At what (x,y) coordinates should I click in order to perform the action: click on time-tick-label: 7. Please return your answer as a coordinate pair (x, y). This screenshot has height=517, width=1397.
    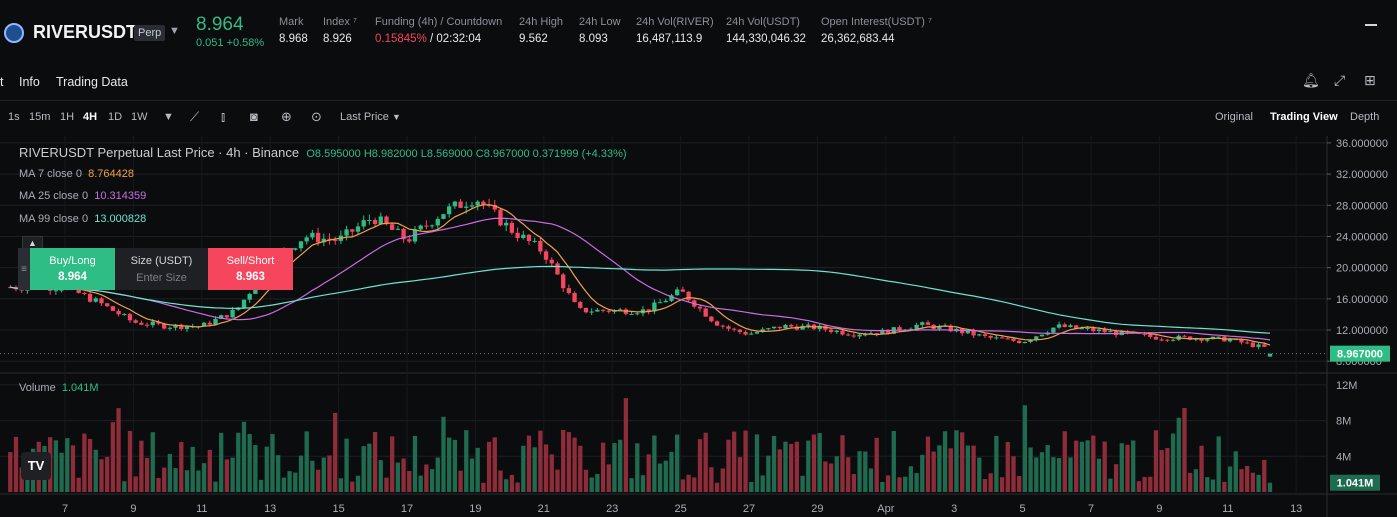
    Looking at the image, I should click on (65, 509).